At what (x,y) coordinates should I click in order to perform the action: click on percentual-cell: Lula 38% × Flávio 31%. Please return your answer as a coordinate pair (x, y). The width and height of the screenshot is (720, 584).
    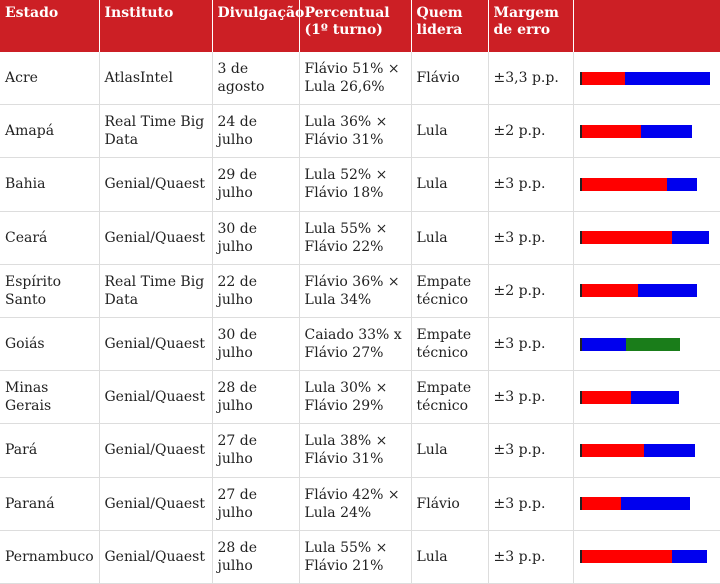
    Looking at the image, I should click on (354, 450).